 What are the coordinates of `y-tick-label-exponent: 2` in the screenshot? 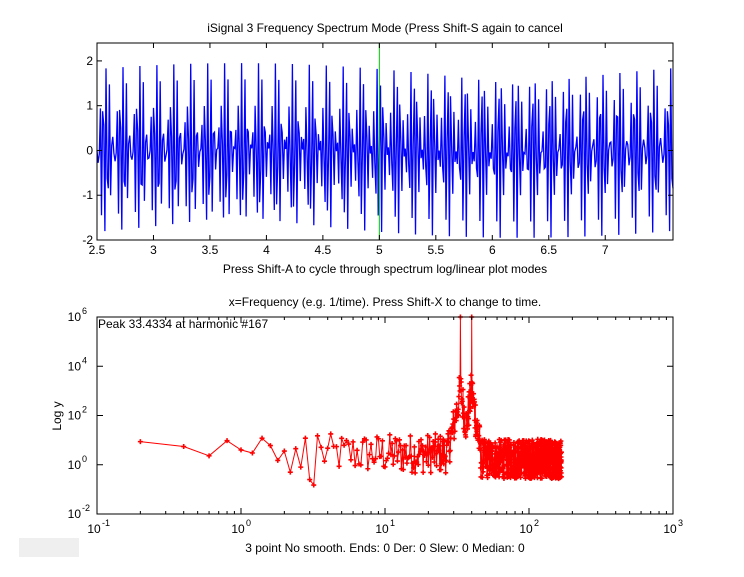 It's located at (84, 410).